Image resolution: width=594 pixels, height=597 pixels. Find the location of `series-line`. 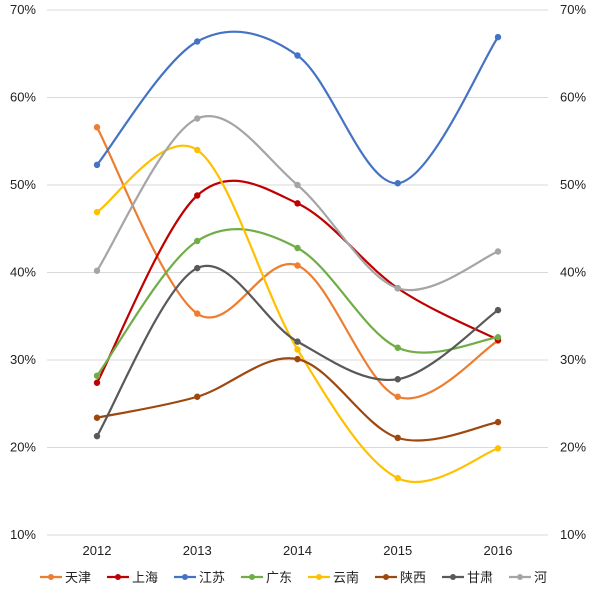

series-line is located at coordinates (297, 399).